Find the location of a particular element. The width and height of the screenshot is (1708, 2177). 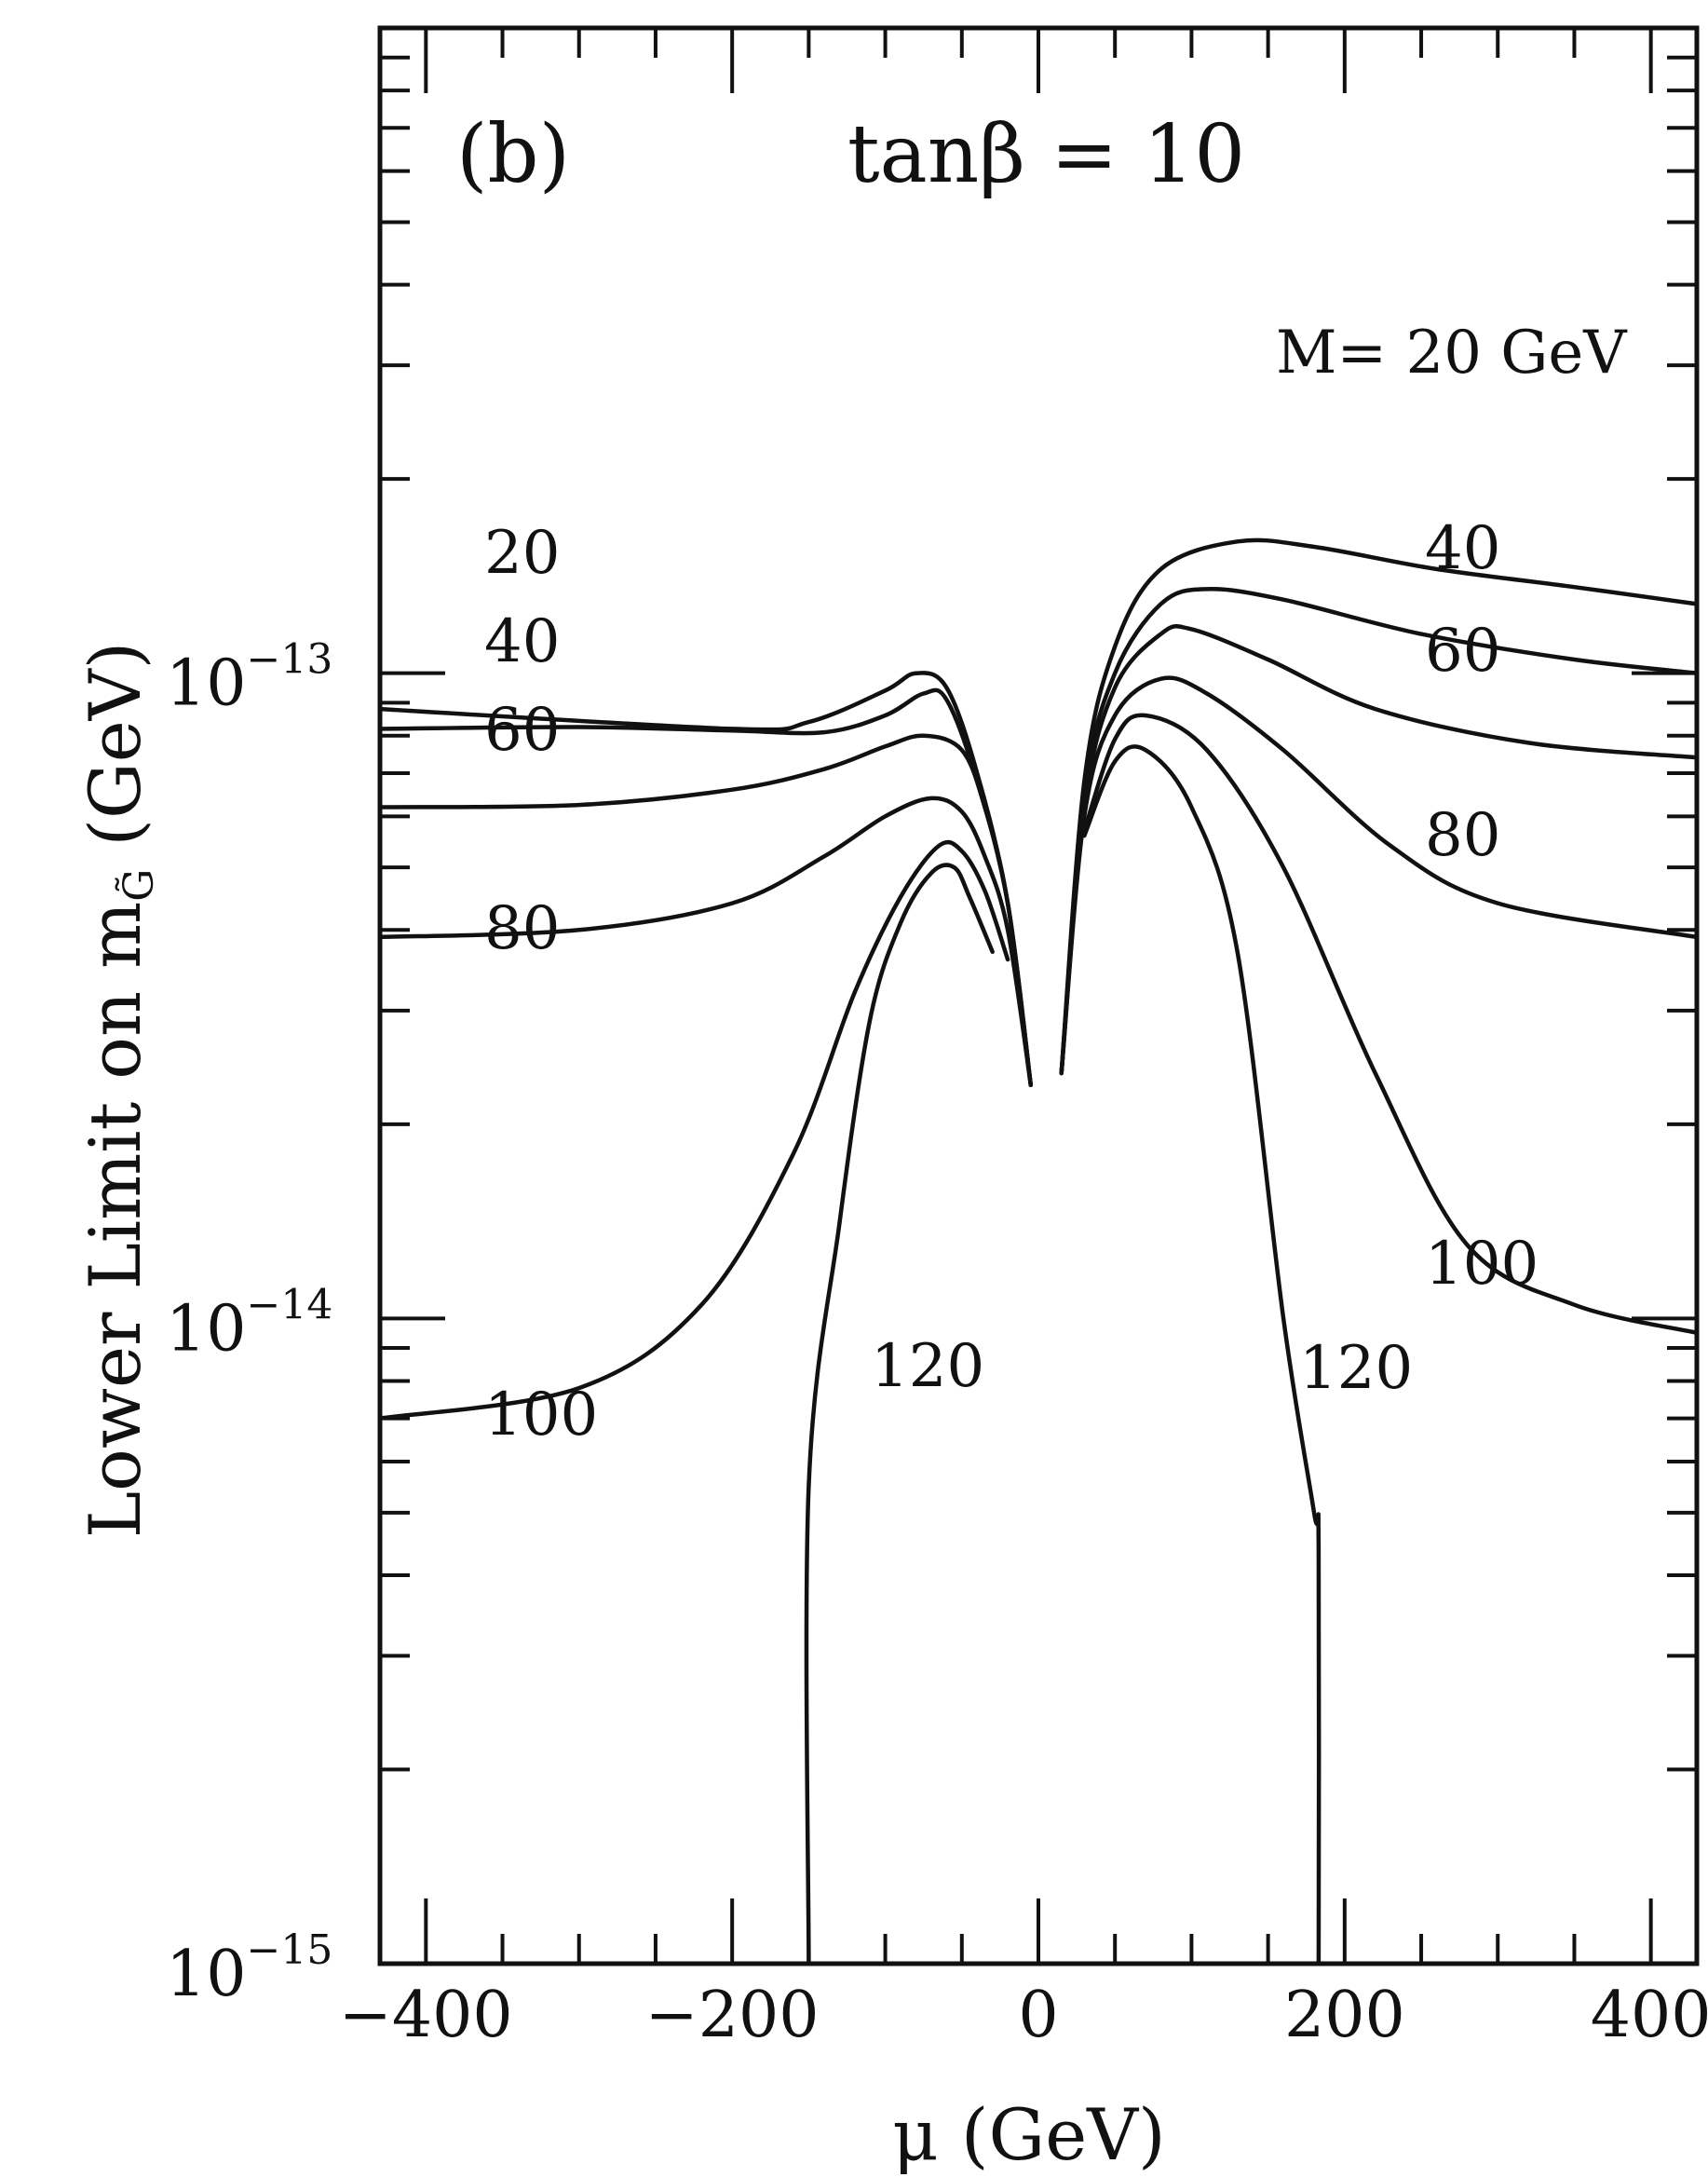

curve-M120-right is located at coordinates (1202, 1355).